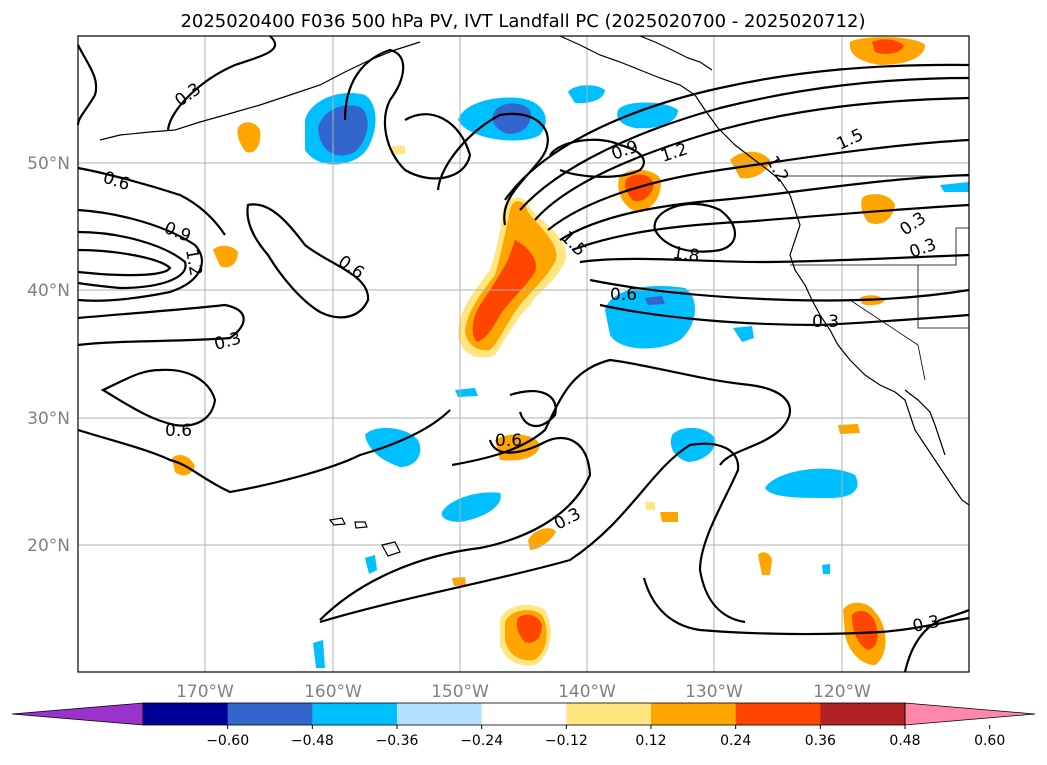 The image size is (1047, 765). I want to click on contour-label: 0.3, so click(825, 322).